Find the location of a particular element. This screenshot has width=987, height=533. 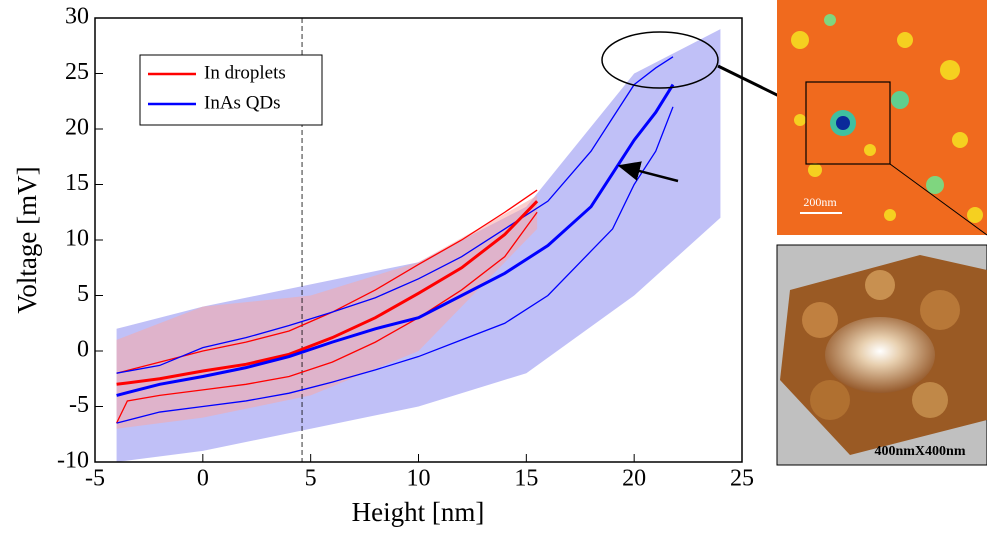

y-tick-label: 10 is located at coordinates (77, 239).